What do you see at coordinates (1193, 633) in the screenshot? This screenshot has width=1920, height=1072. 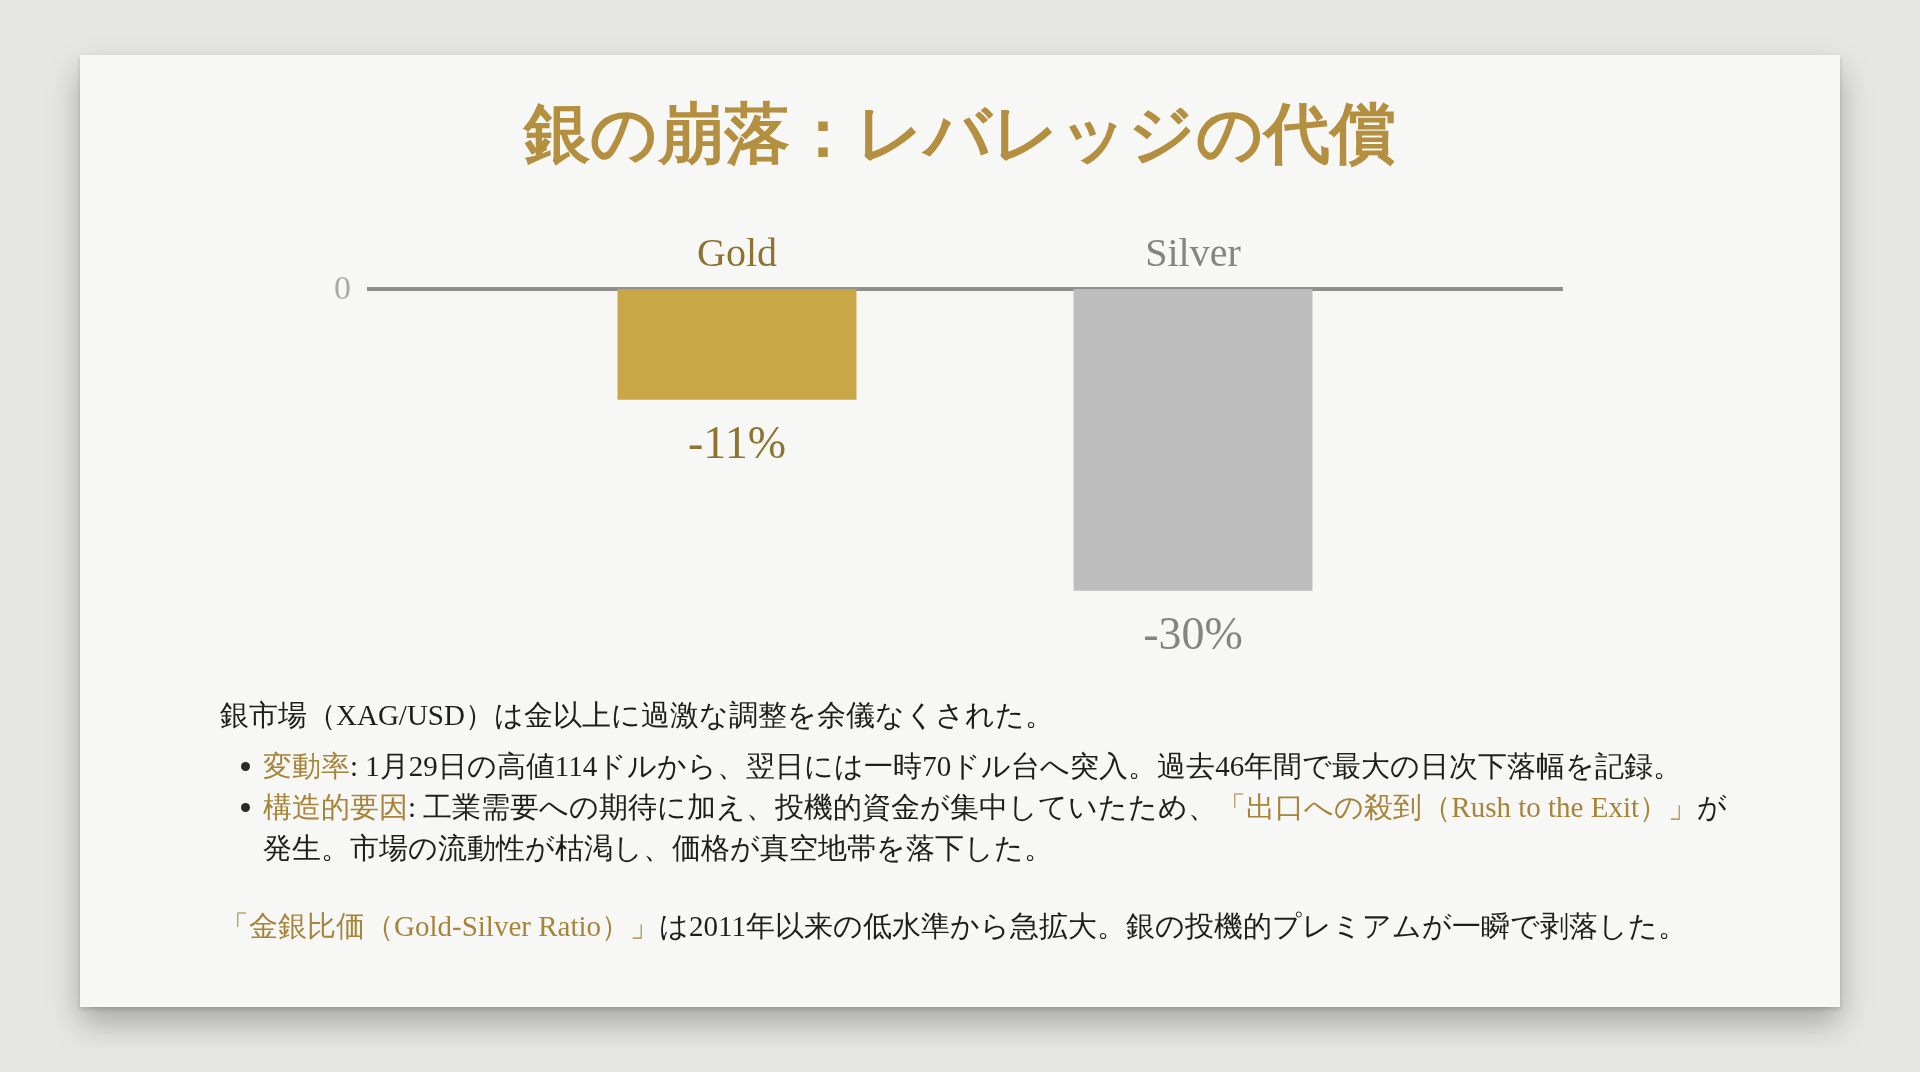 I see `data-label: -30%` at bounding box center [1193, 633].